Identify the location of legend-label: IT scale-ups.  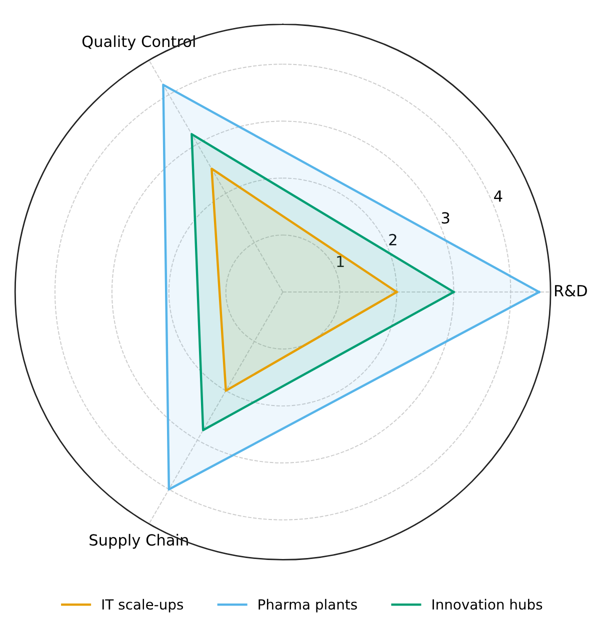
(143, 605).